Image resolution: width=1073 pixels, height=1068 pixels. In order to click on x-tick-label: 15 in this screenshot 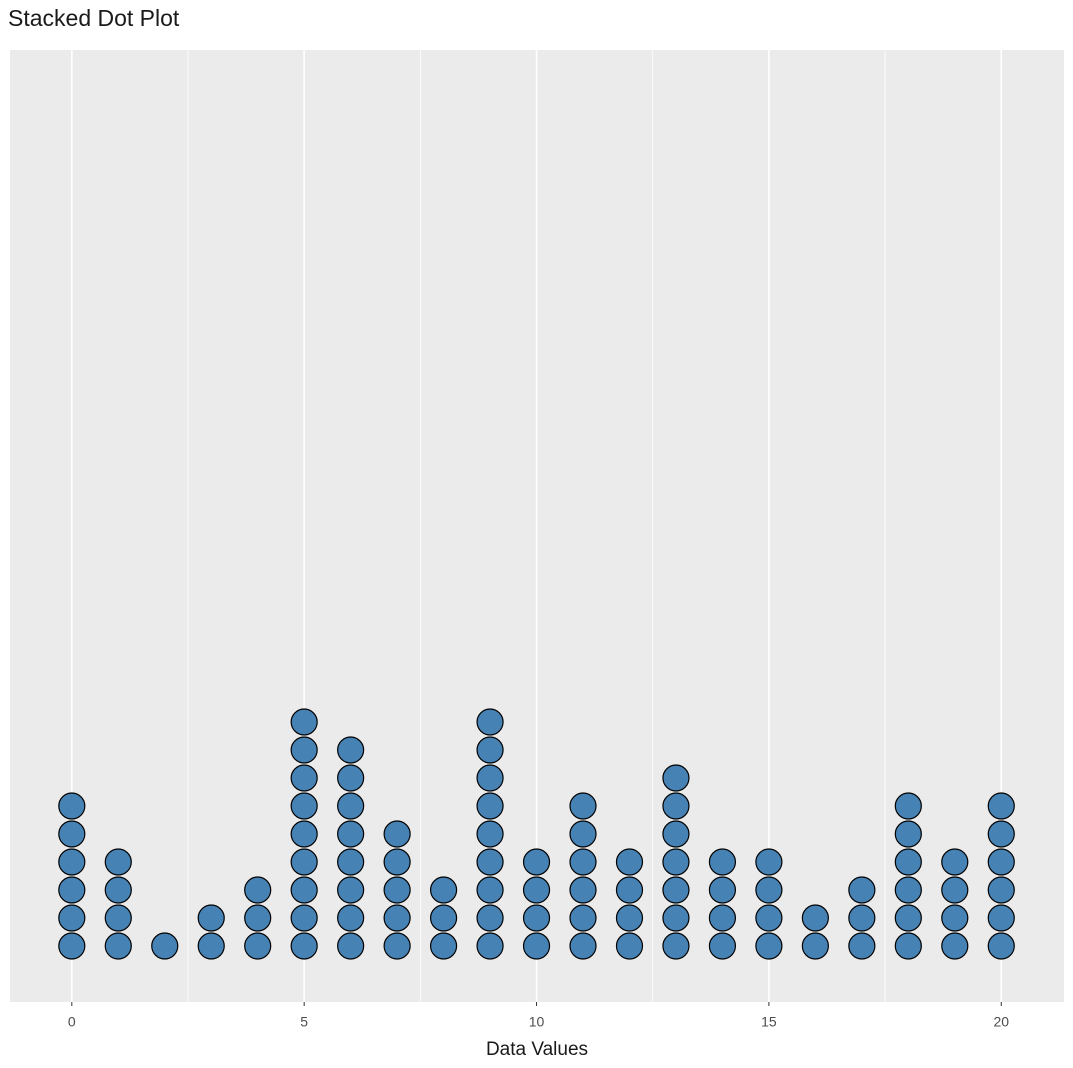, I will do `click(769, 1022)`.